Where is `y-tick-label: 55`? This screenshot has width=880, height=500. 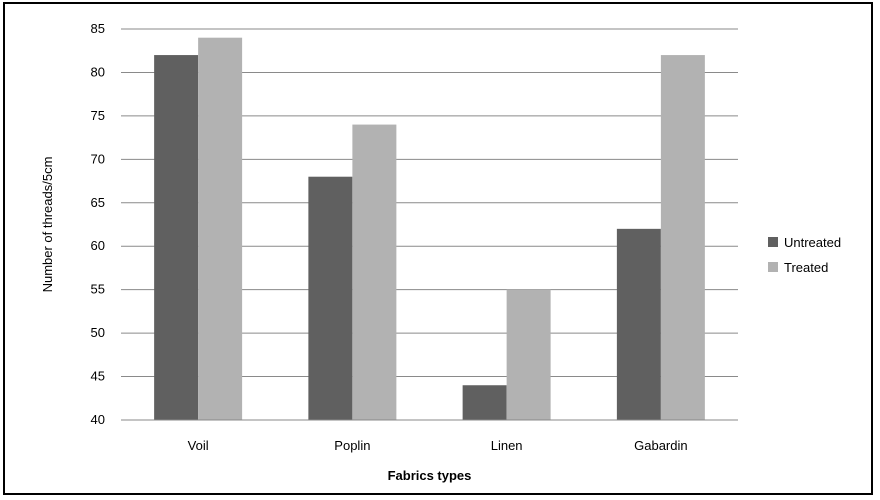 y-tick-label: 55 is located at coordinates (98, 289).